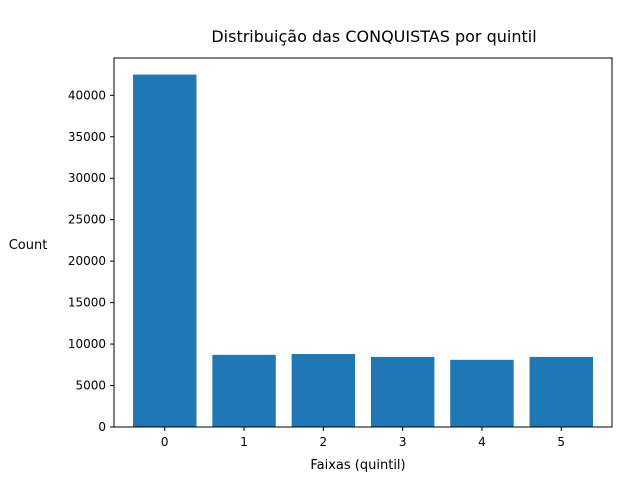  Describe the element at coordinates (87, 220) in the screenshot. I see `y-tick-label: 25000` at that location.